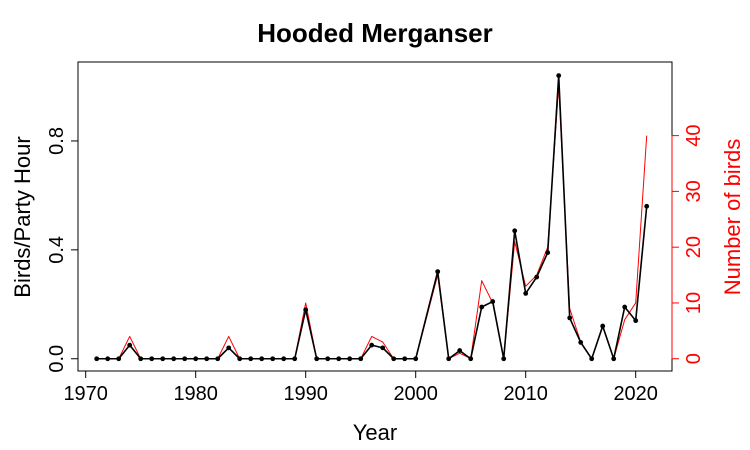 The width and height of the screenshot is (750, 450). I want to click on y-tick-label: 0.4, so click(57, 250).